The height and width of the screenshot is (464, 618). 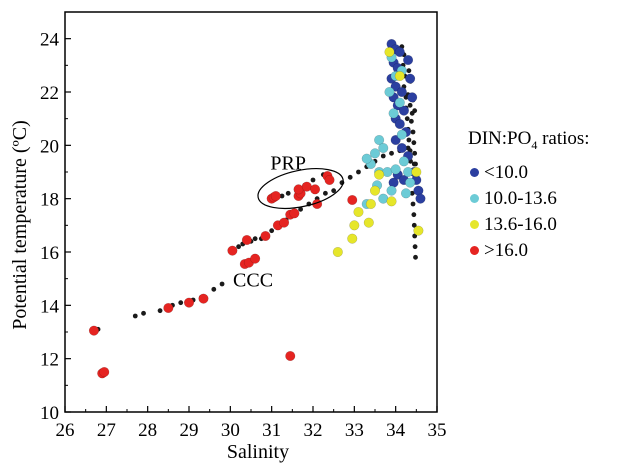 What do you see at coordinates (49, 413) in the screenshot?
I see `y-tick-label: 10` at bounding box center [49, 413].